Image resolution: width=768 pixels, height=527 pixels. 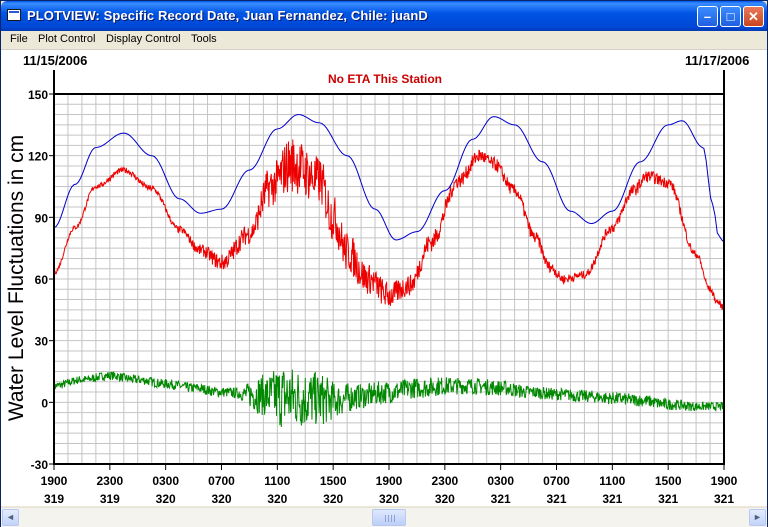 I want to click on menu-display-control: Display Control, so click(x=143, y=39).